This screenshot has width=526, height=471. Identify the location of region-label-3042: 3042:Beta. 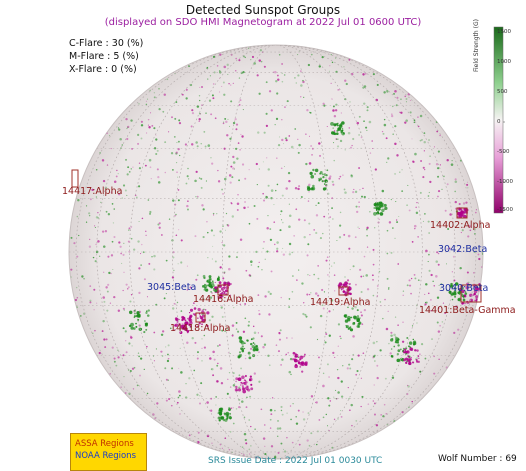
(463, 249).